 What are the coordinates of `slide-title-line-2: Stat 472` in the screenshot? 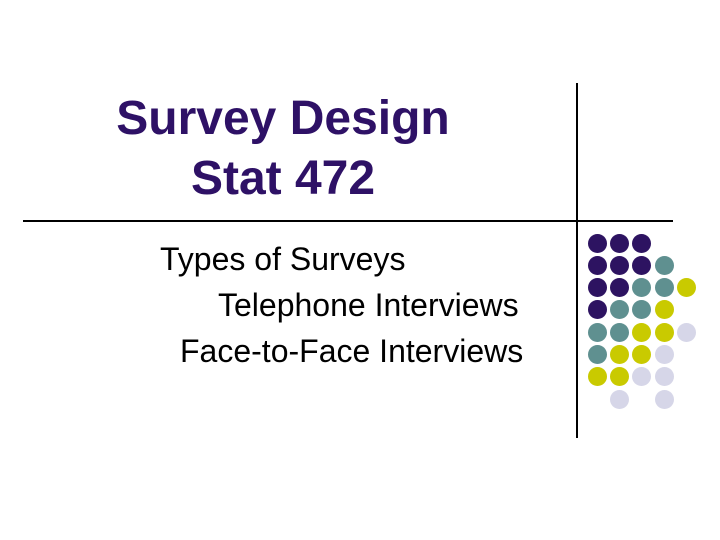 It's located at (283, 178).